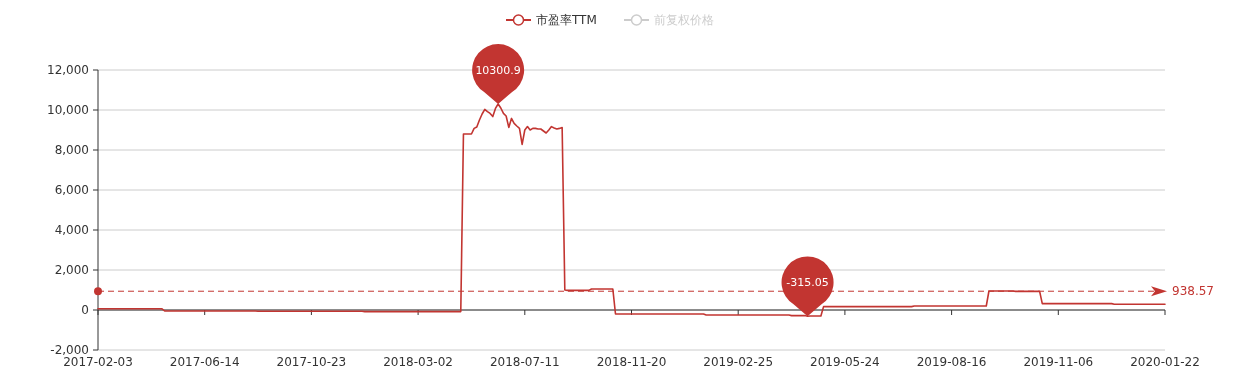 Image resolution: width=1235 pixels, height=376 pixels. I want to click on y-tick-label: 2,000, so click(71, 270).